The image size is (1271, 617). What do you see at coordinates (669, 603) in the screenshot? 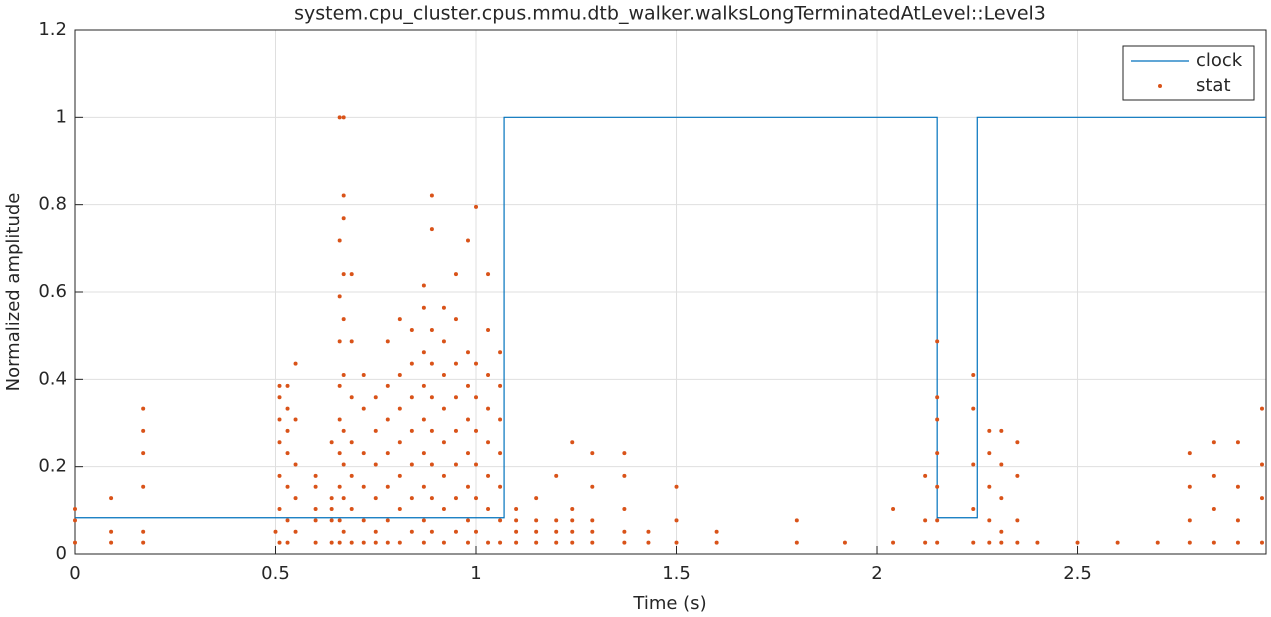
I see `x-axis-label: Time (s)` at bounding box center [669, 603].